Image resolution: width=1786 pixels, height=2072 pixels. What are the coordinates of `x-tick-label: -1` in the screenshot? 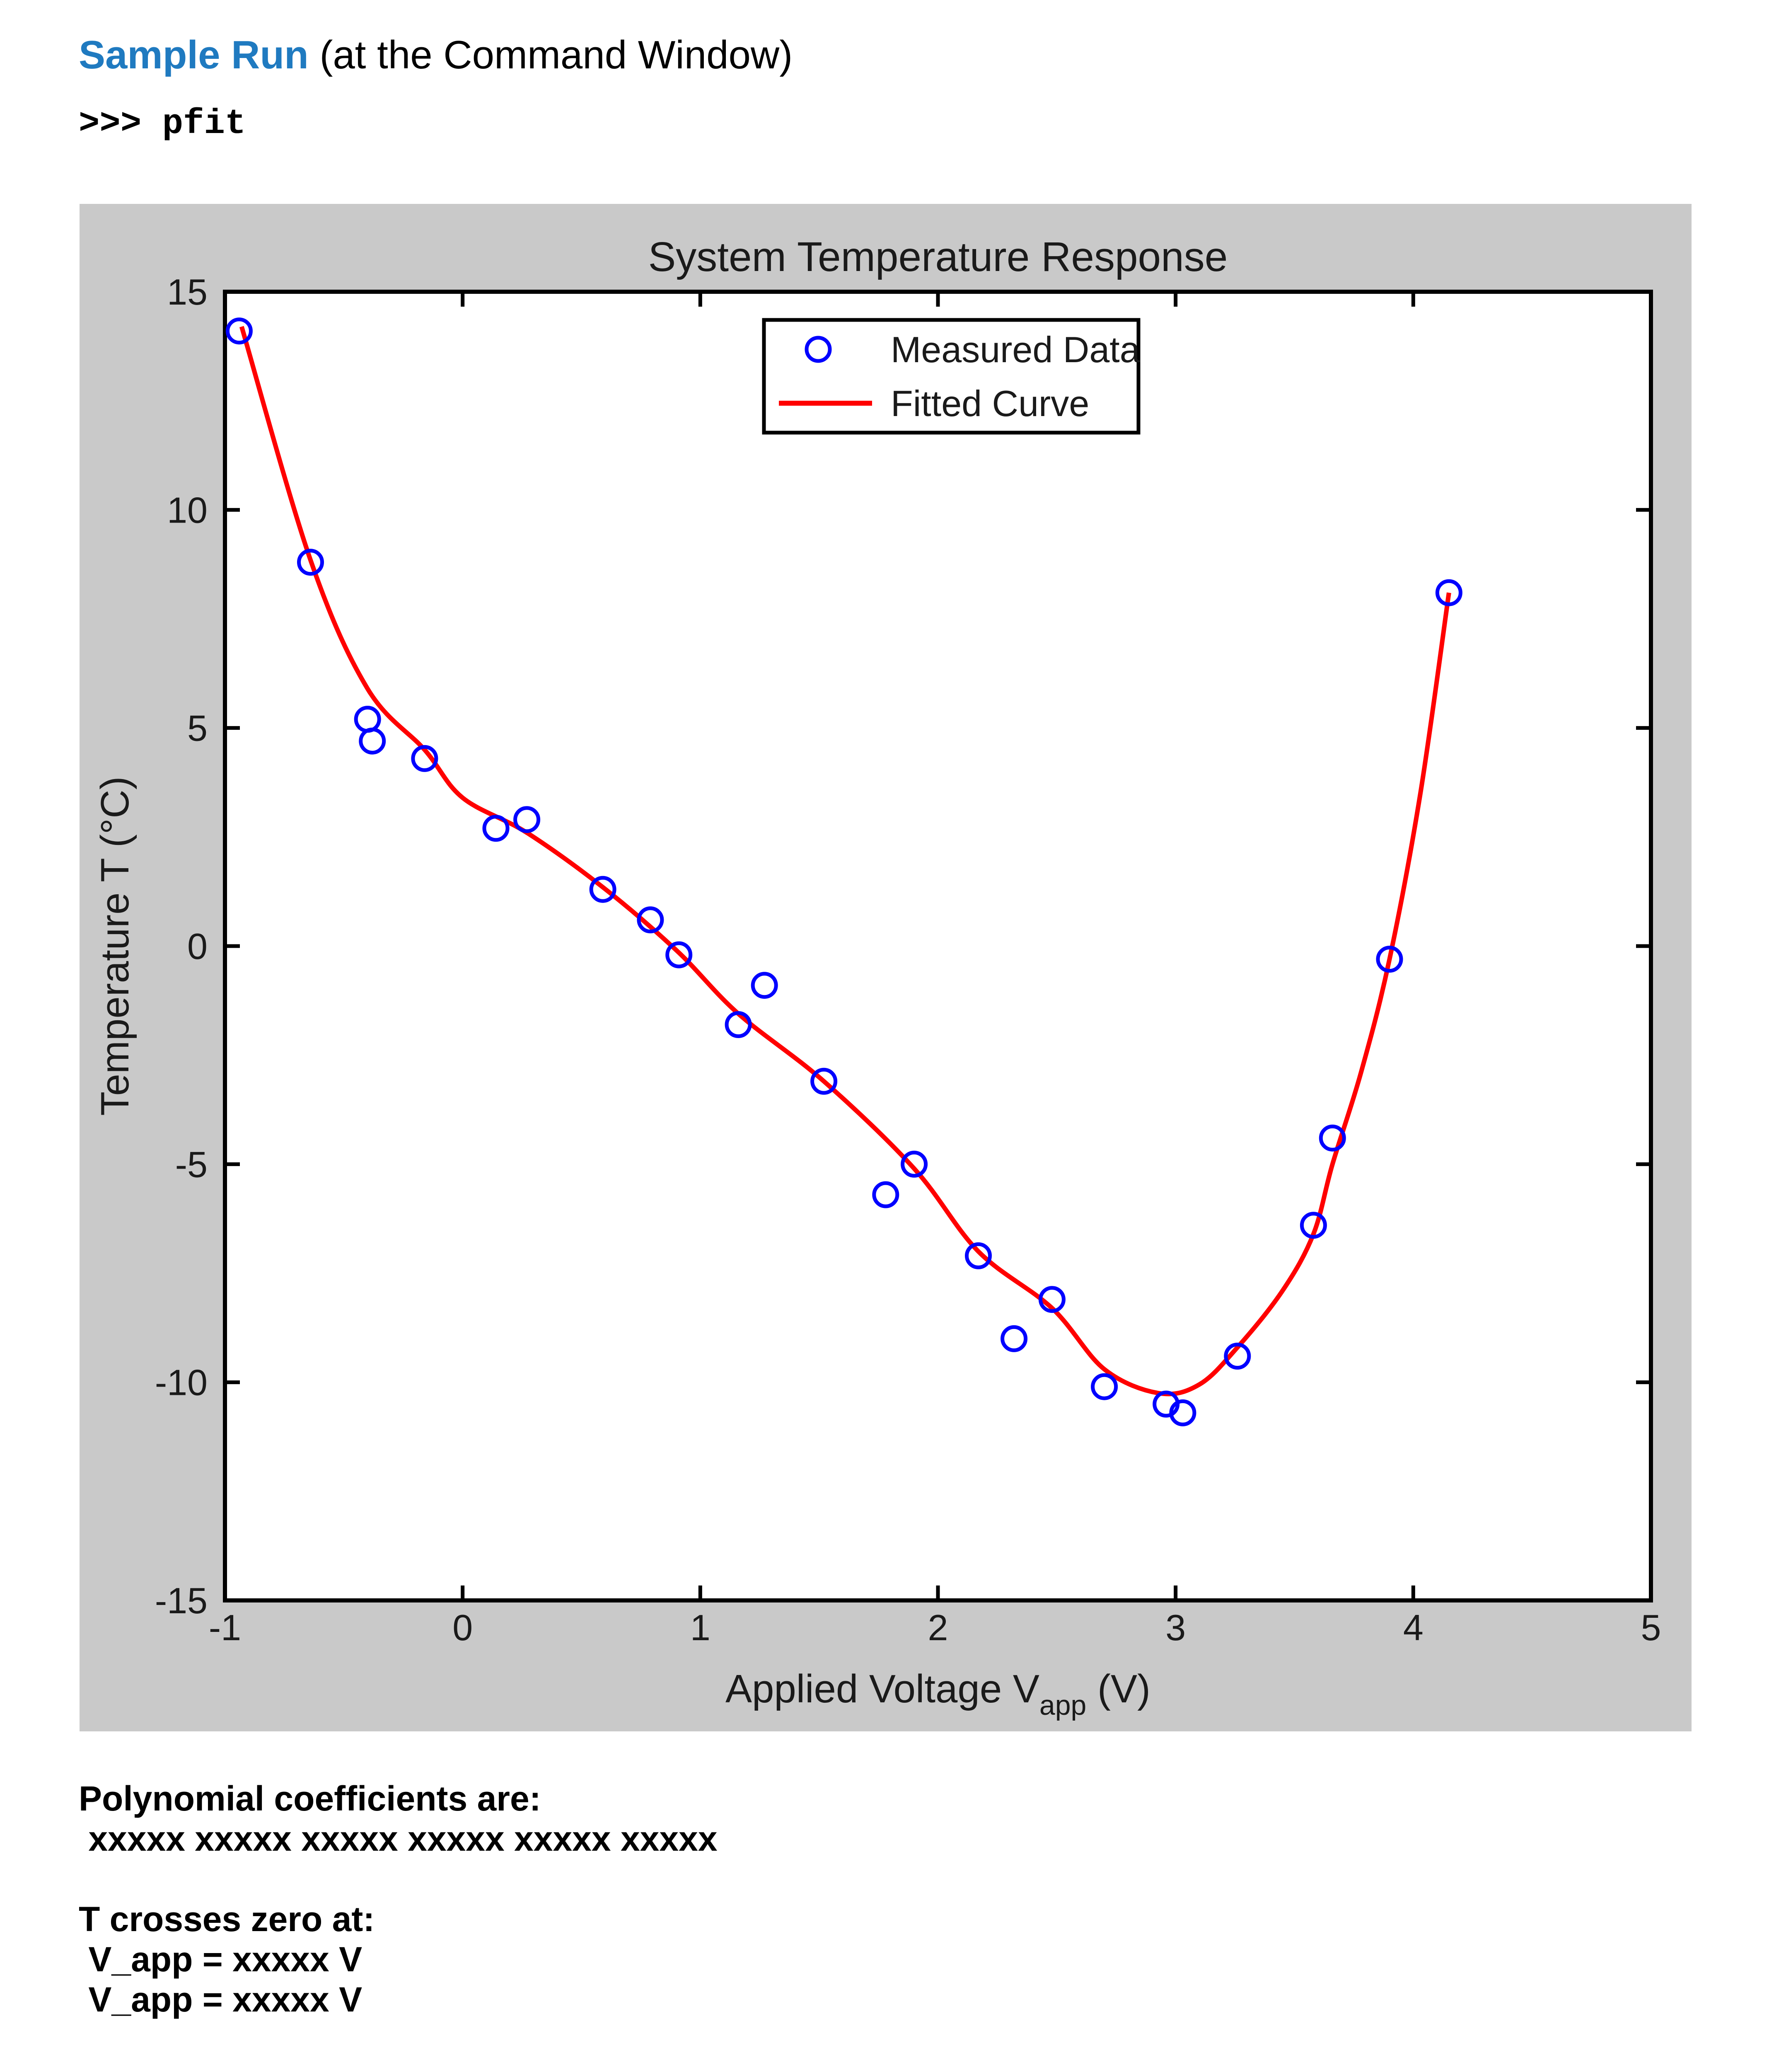 It's located at (225, 1627).